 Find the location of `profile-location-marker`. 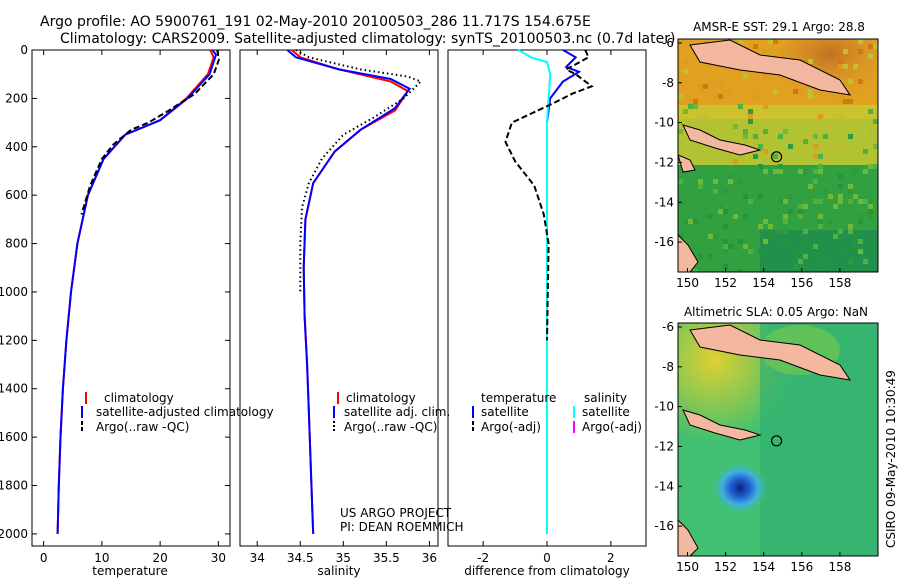

profile-location-marker is located at coordinates (776, 157).